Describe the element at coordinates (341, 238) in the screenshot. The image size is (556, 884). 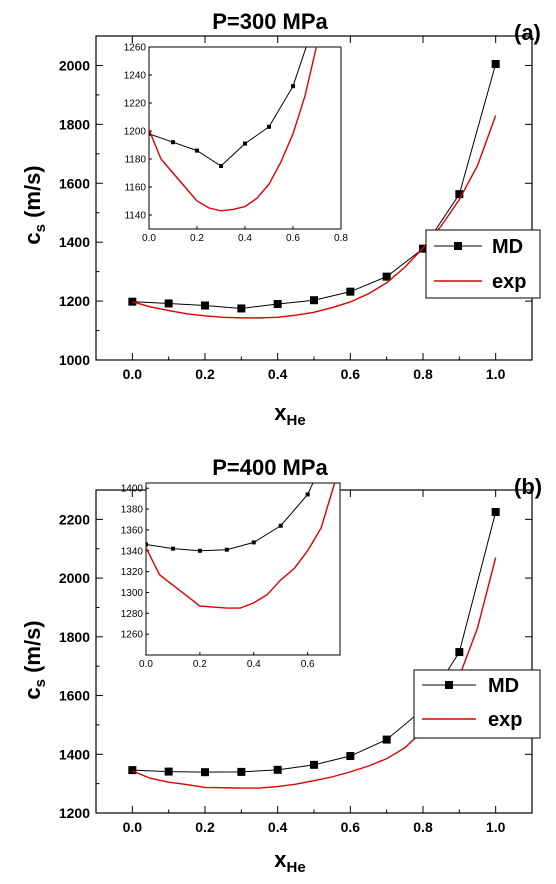
I see `inset-x-tick-label: 0.8` at that location.